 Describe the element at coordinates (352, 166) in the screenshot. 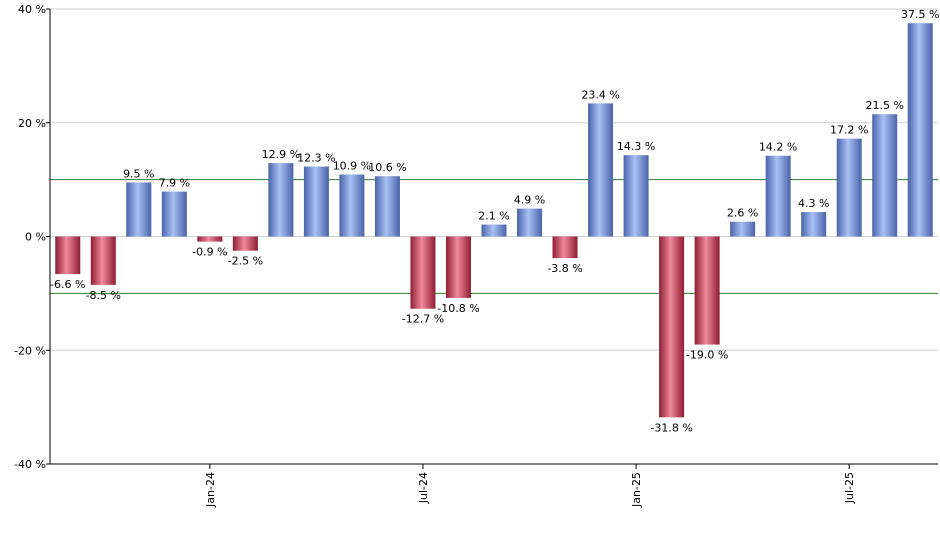

I see `data-label: 10.9 %` at that location.